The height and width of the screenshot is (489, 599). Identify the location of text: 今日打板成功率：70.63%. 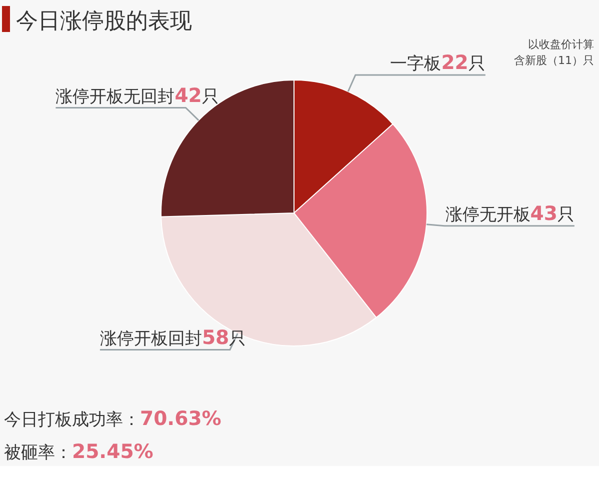
(113, 418).